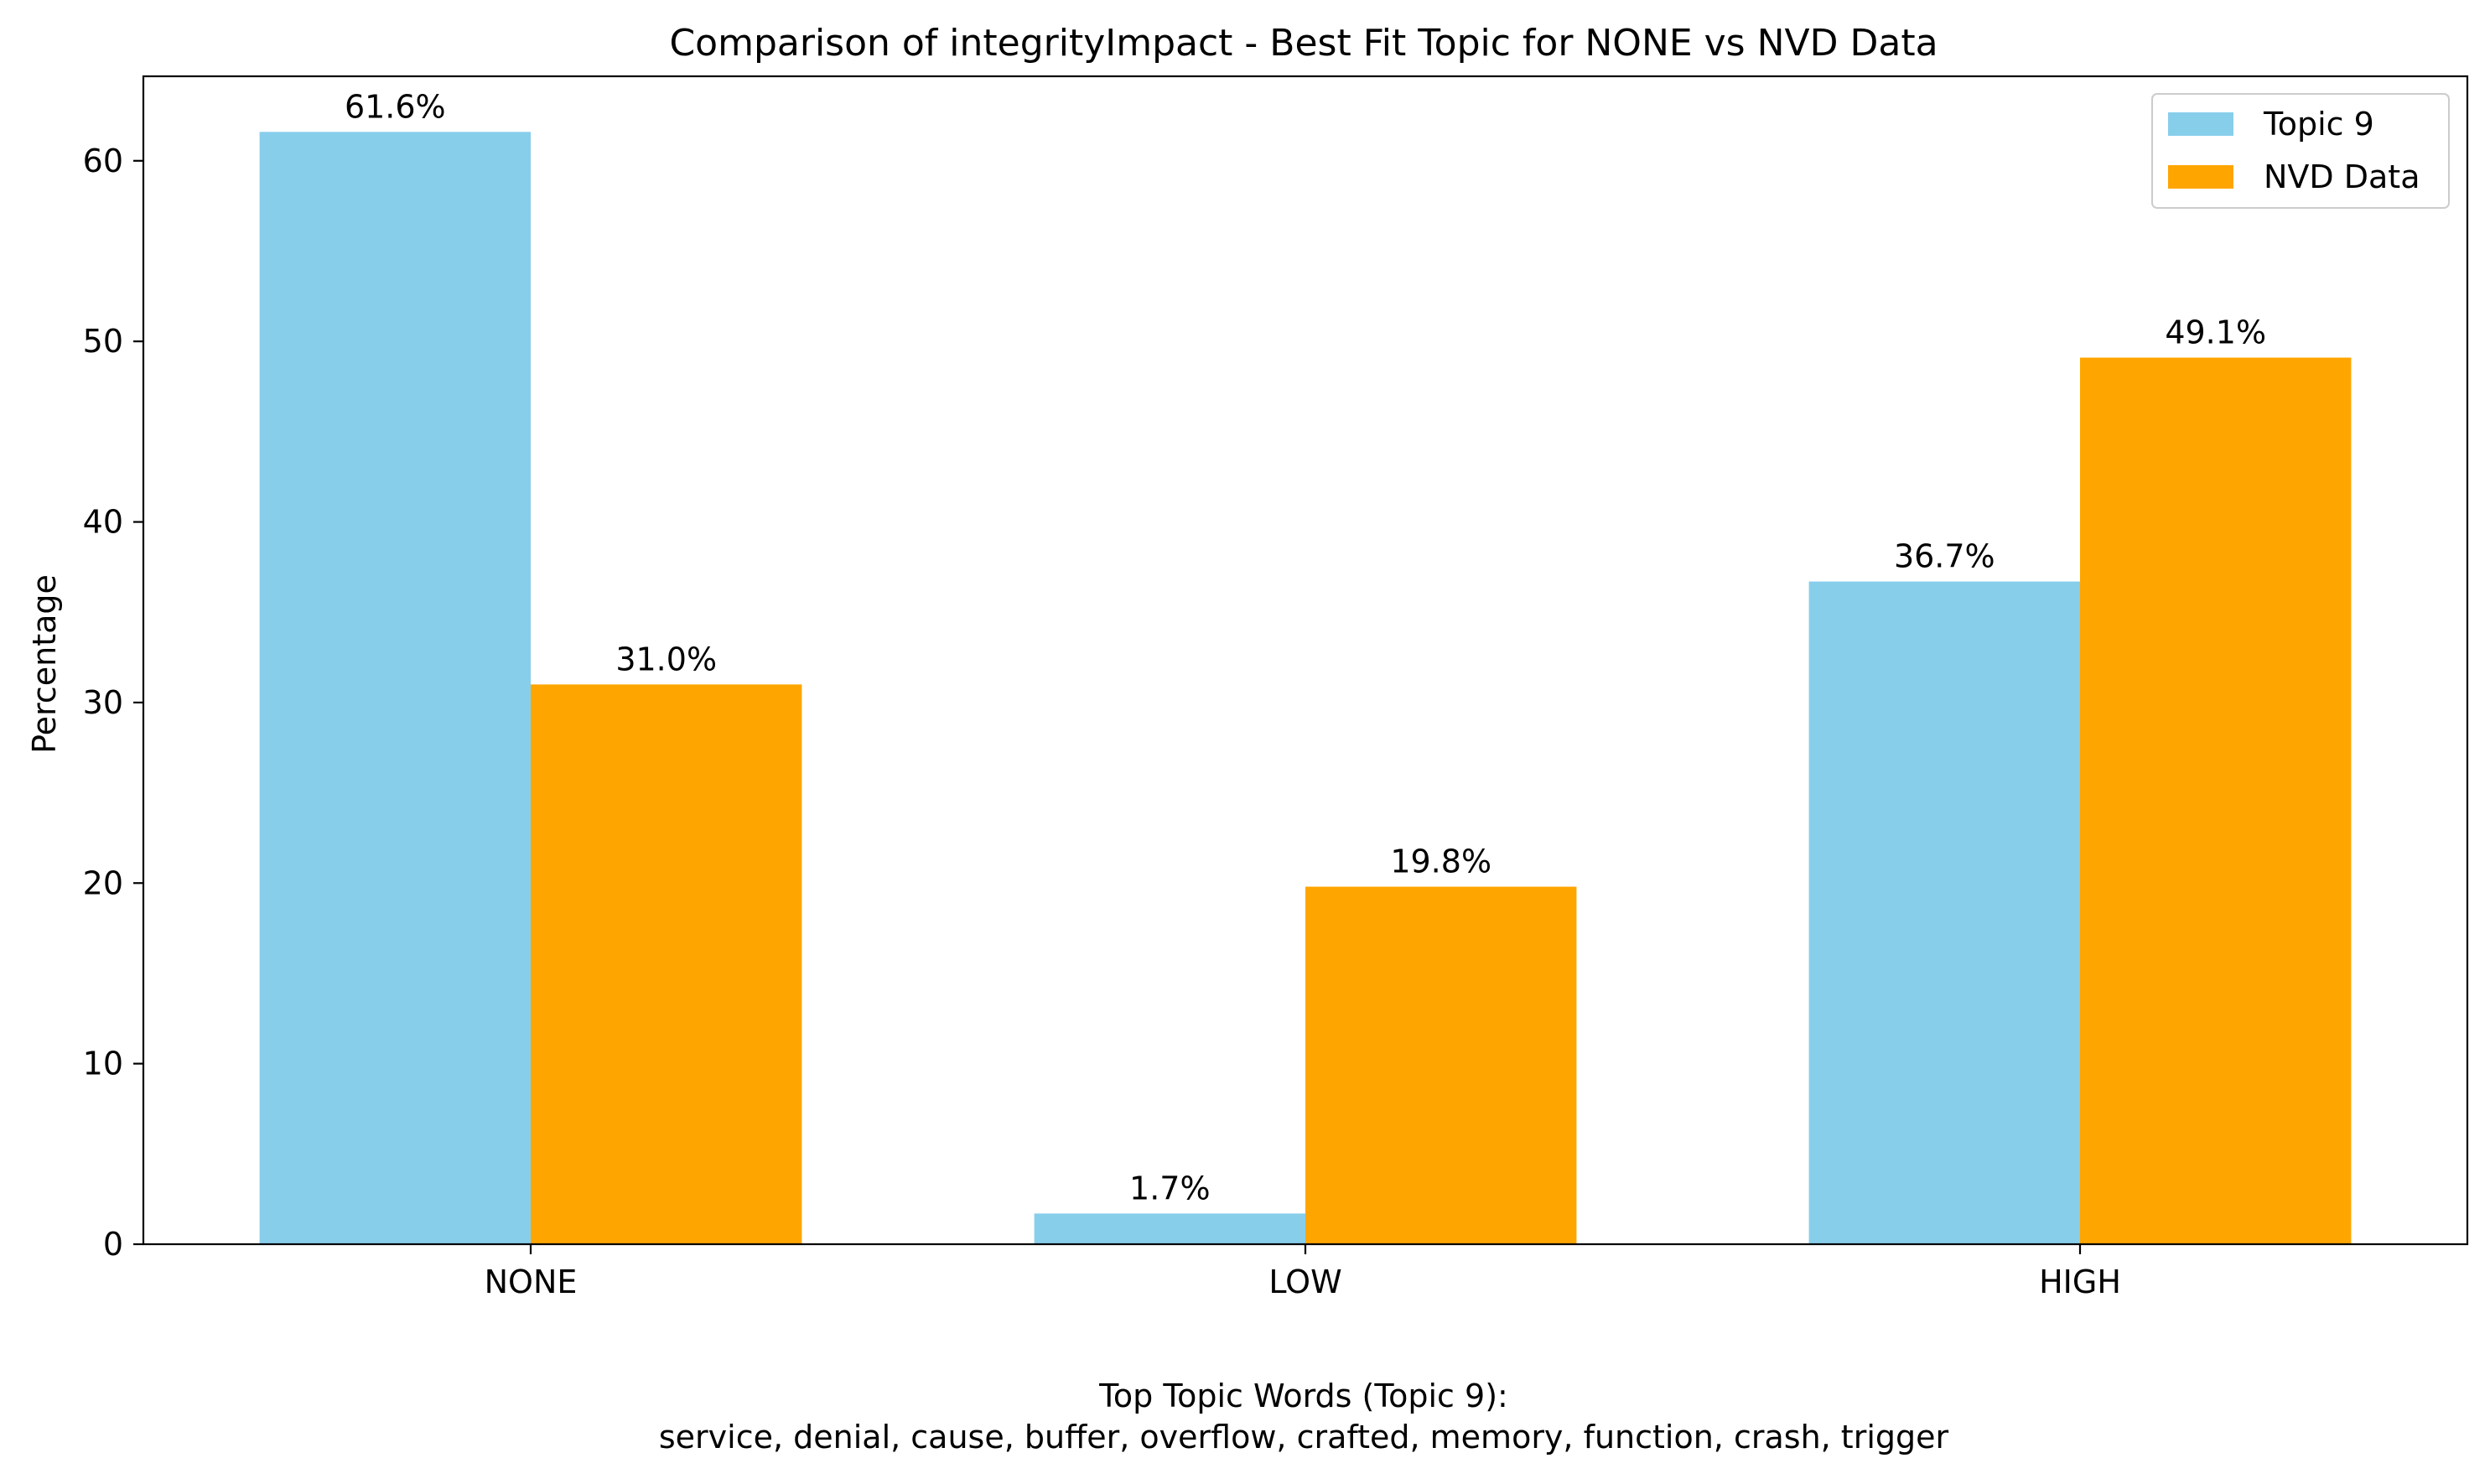  What do you see at coordinates (2342, 176) in the screenshot?
I see `legend-label-nvd-data: NVD Data` at bounding box center [2342, 176].